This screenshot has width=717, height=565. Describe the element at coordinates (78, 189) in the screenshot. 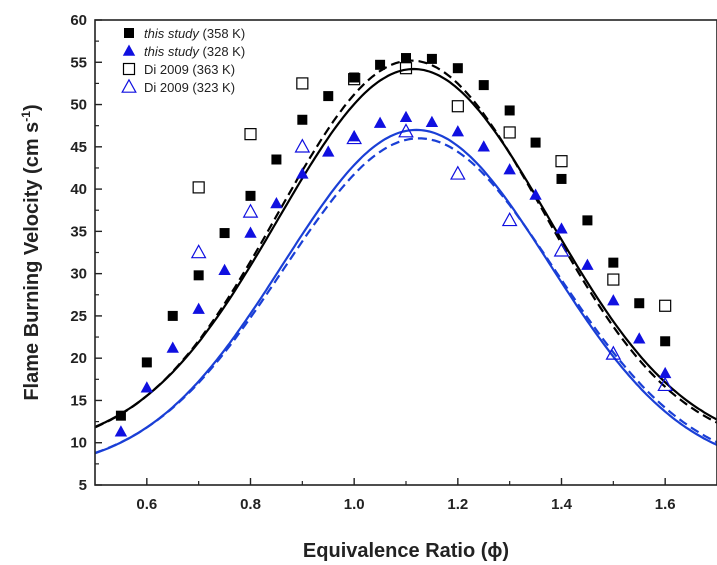

I see `y-tick-label: 40` at that location.